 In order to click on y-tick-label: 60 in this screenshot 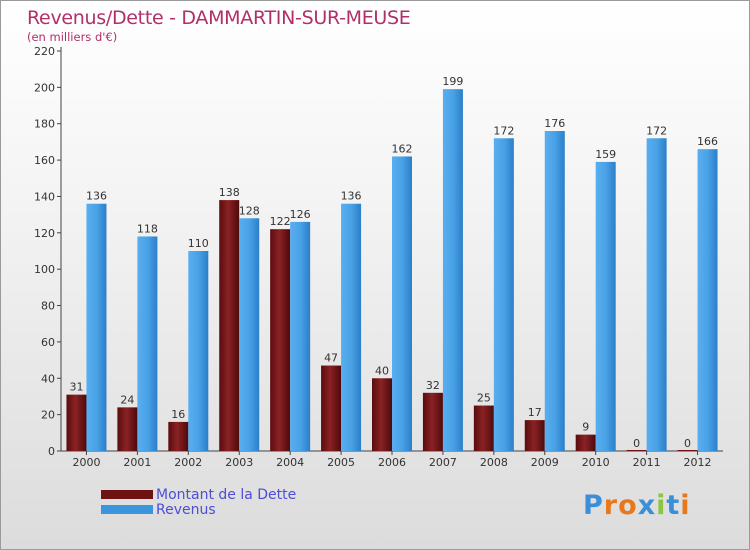, I will do `click(48, 342)`.